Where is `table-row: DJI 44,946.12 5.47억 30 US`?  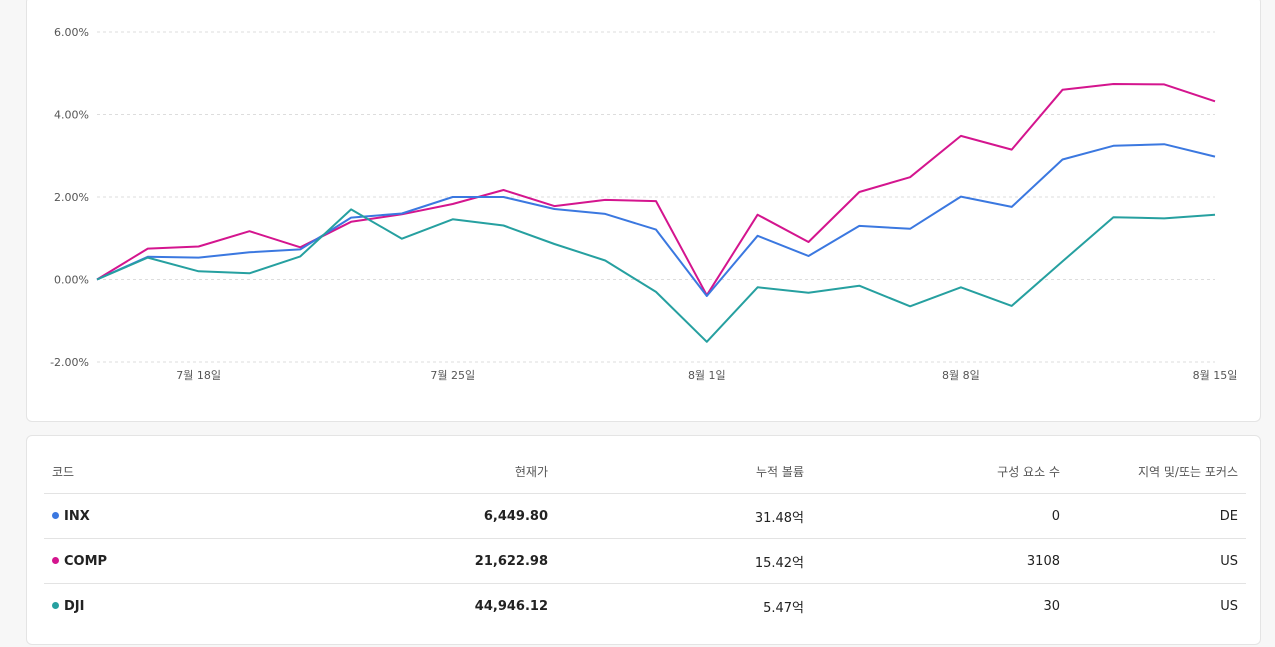 table-row: DJI 44,946.12 5.47억 30 US is located at coordinates (645, 606).